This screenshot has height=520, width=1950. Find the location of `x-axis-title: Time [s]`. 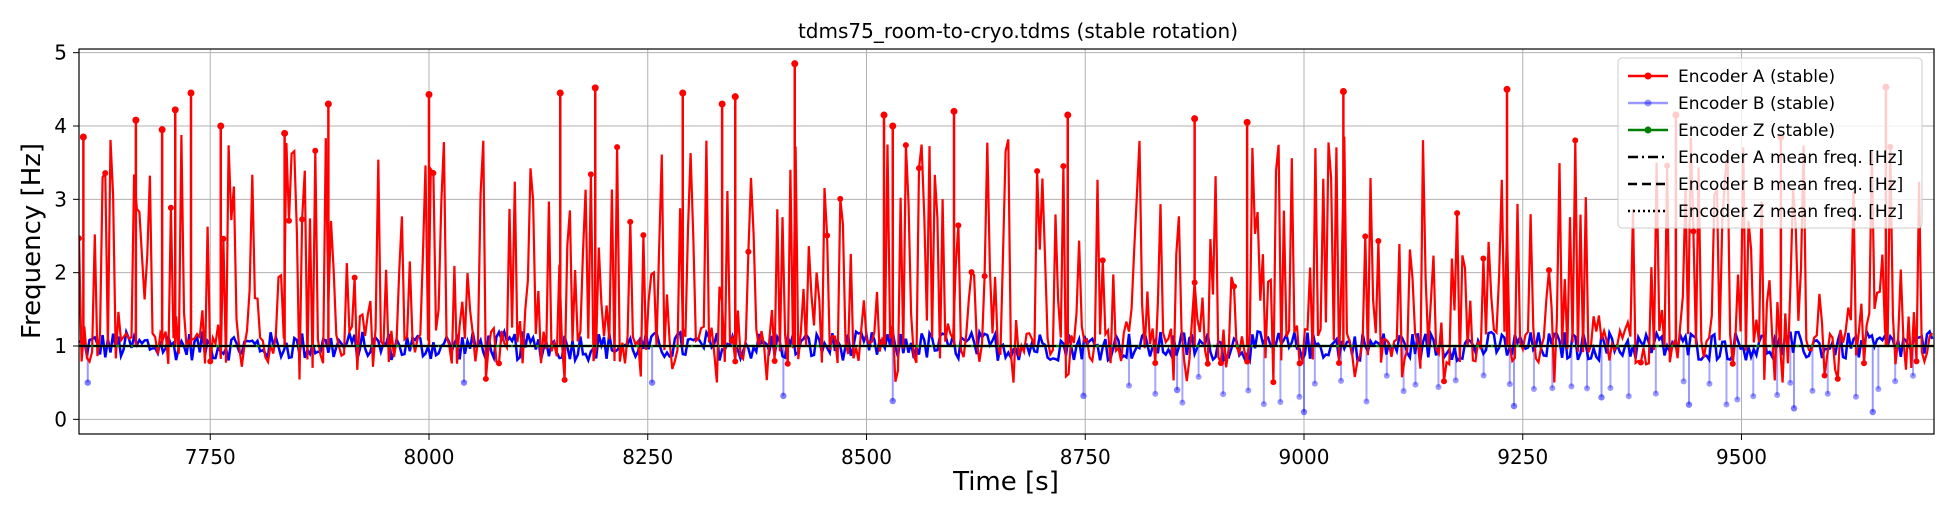

x-axis-title: Time [s] is located at coordinates (1005, 482).